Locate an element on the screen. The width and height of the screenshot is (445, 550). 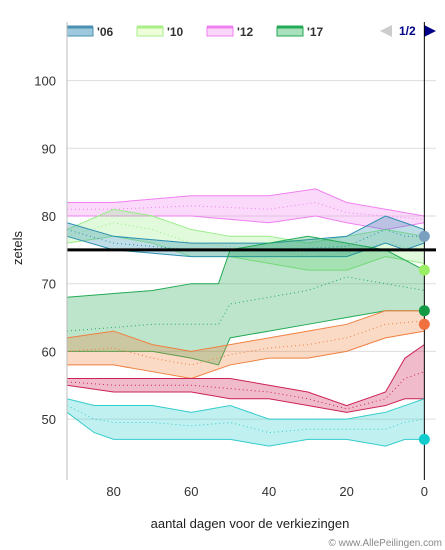
y-tick-label: 60 is located at coordinates (49, 351).